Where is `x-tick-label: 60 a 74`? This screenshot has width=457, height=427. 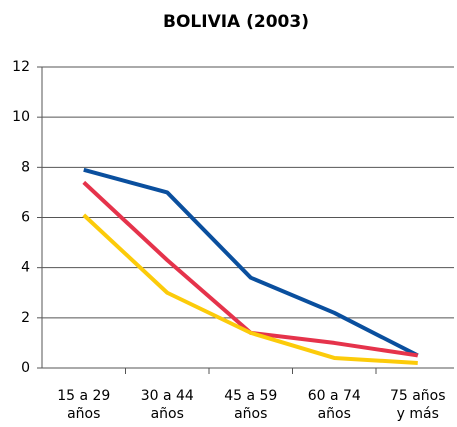
x-tick-label: 60 a 74 is located at coordinates (334, 396).